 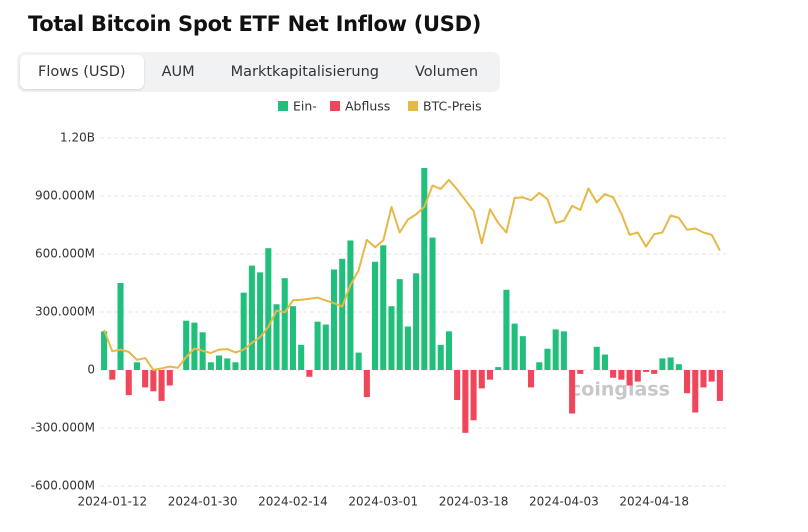 What do you see at coordinates (620, 390) in the screenshot?
I see `watermark: coinglass` at bounding box center [620, 390].